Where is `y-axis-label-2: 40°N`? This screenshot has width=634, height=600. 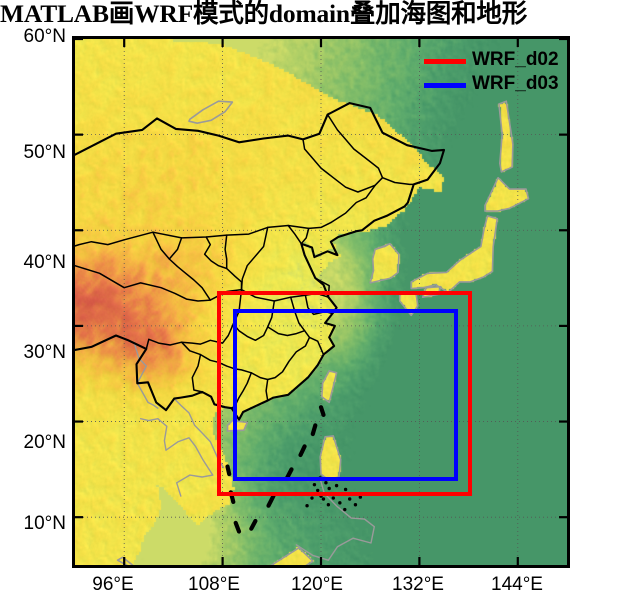
y-axis-label-2: 40°N is located at coordinates (44, 262).